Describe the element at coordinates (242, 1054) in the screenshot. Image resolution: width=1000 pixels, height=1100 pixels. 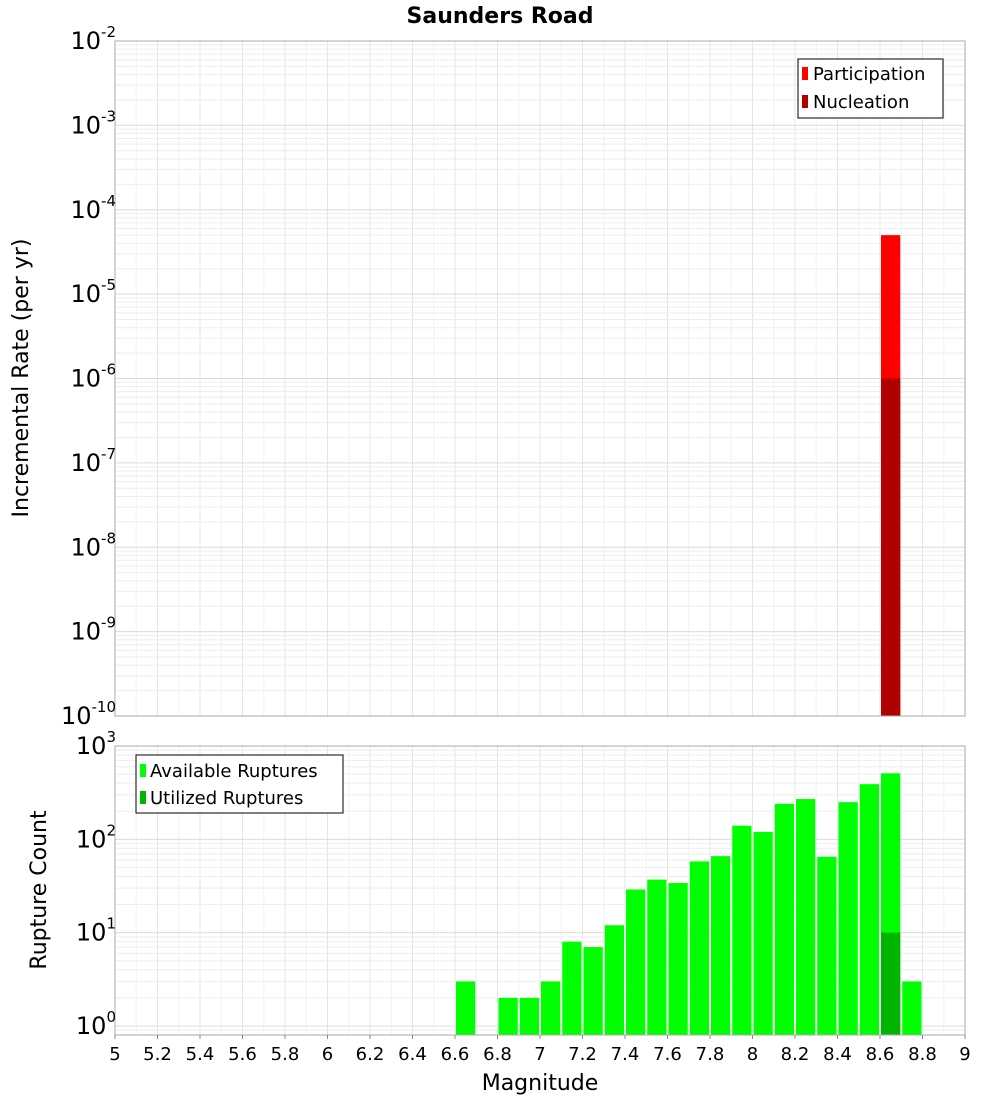
I see `count-x-tick-label: 5.6` at that location.